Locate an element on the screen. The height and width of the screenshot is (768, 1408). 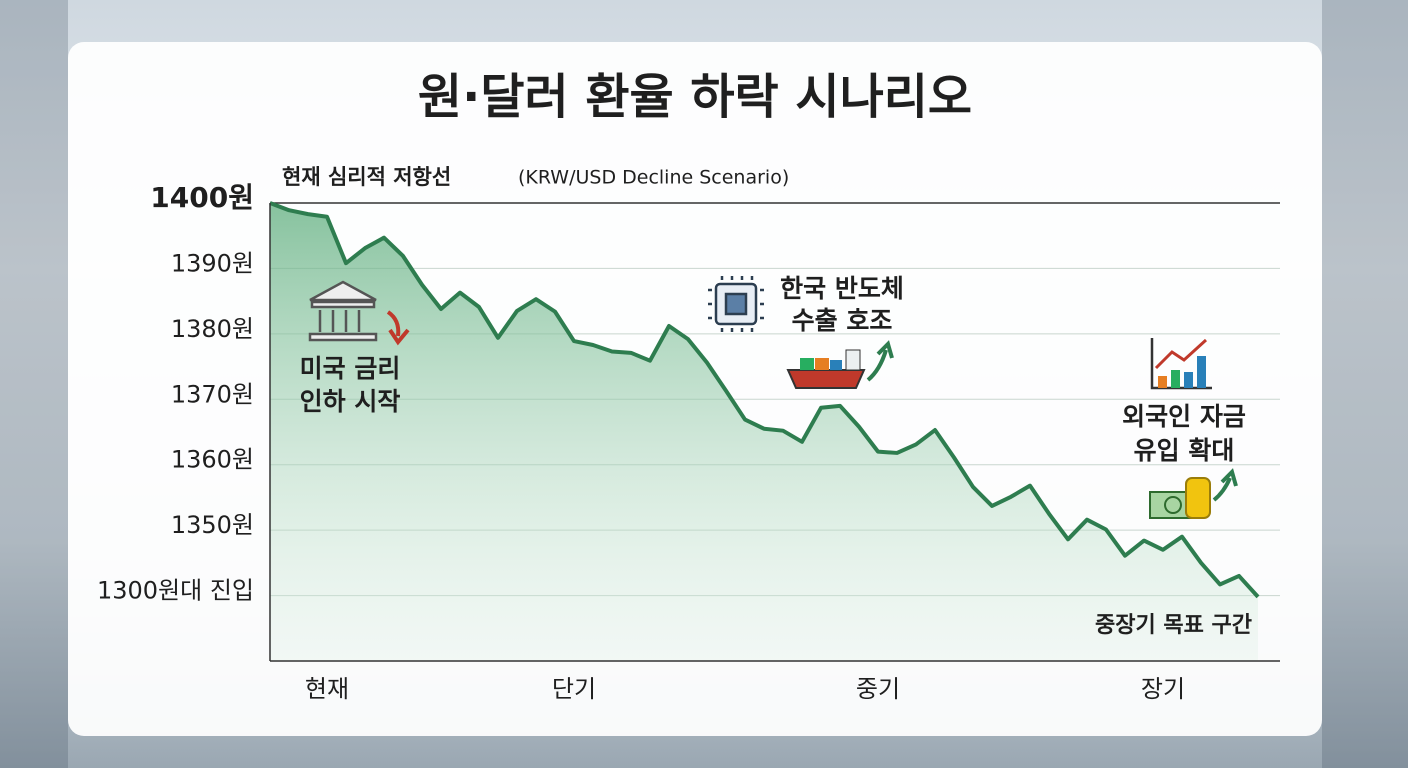
money-icon is located at coordinates (1193, 493).